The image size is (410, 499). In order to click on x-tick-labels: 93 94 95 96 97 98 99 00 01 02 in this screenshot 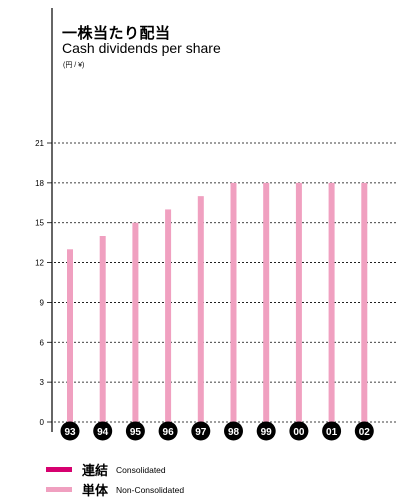, I will do `click(217, 431)`.